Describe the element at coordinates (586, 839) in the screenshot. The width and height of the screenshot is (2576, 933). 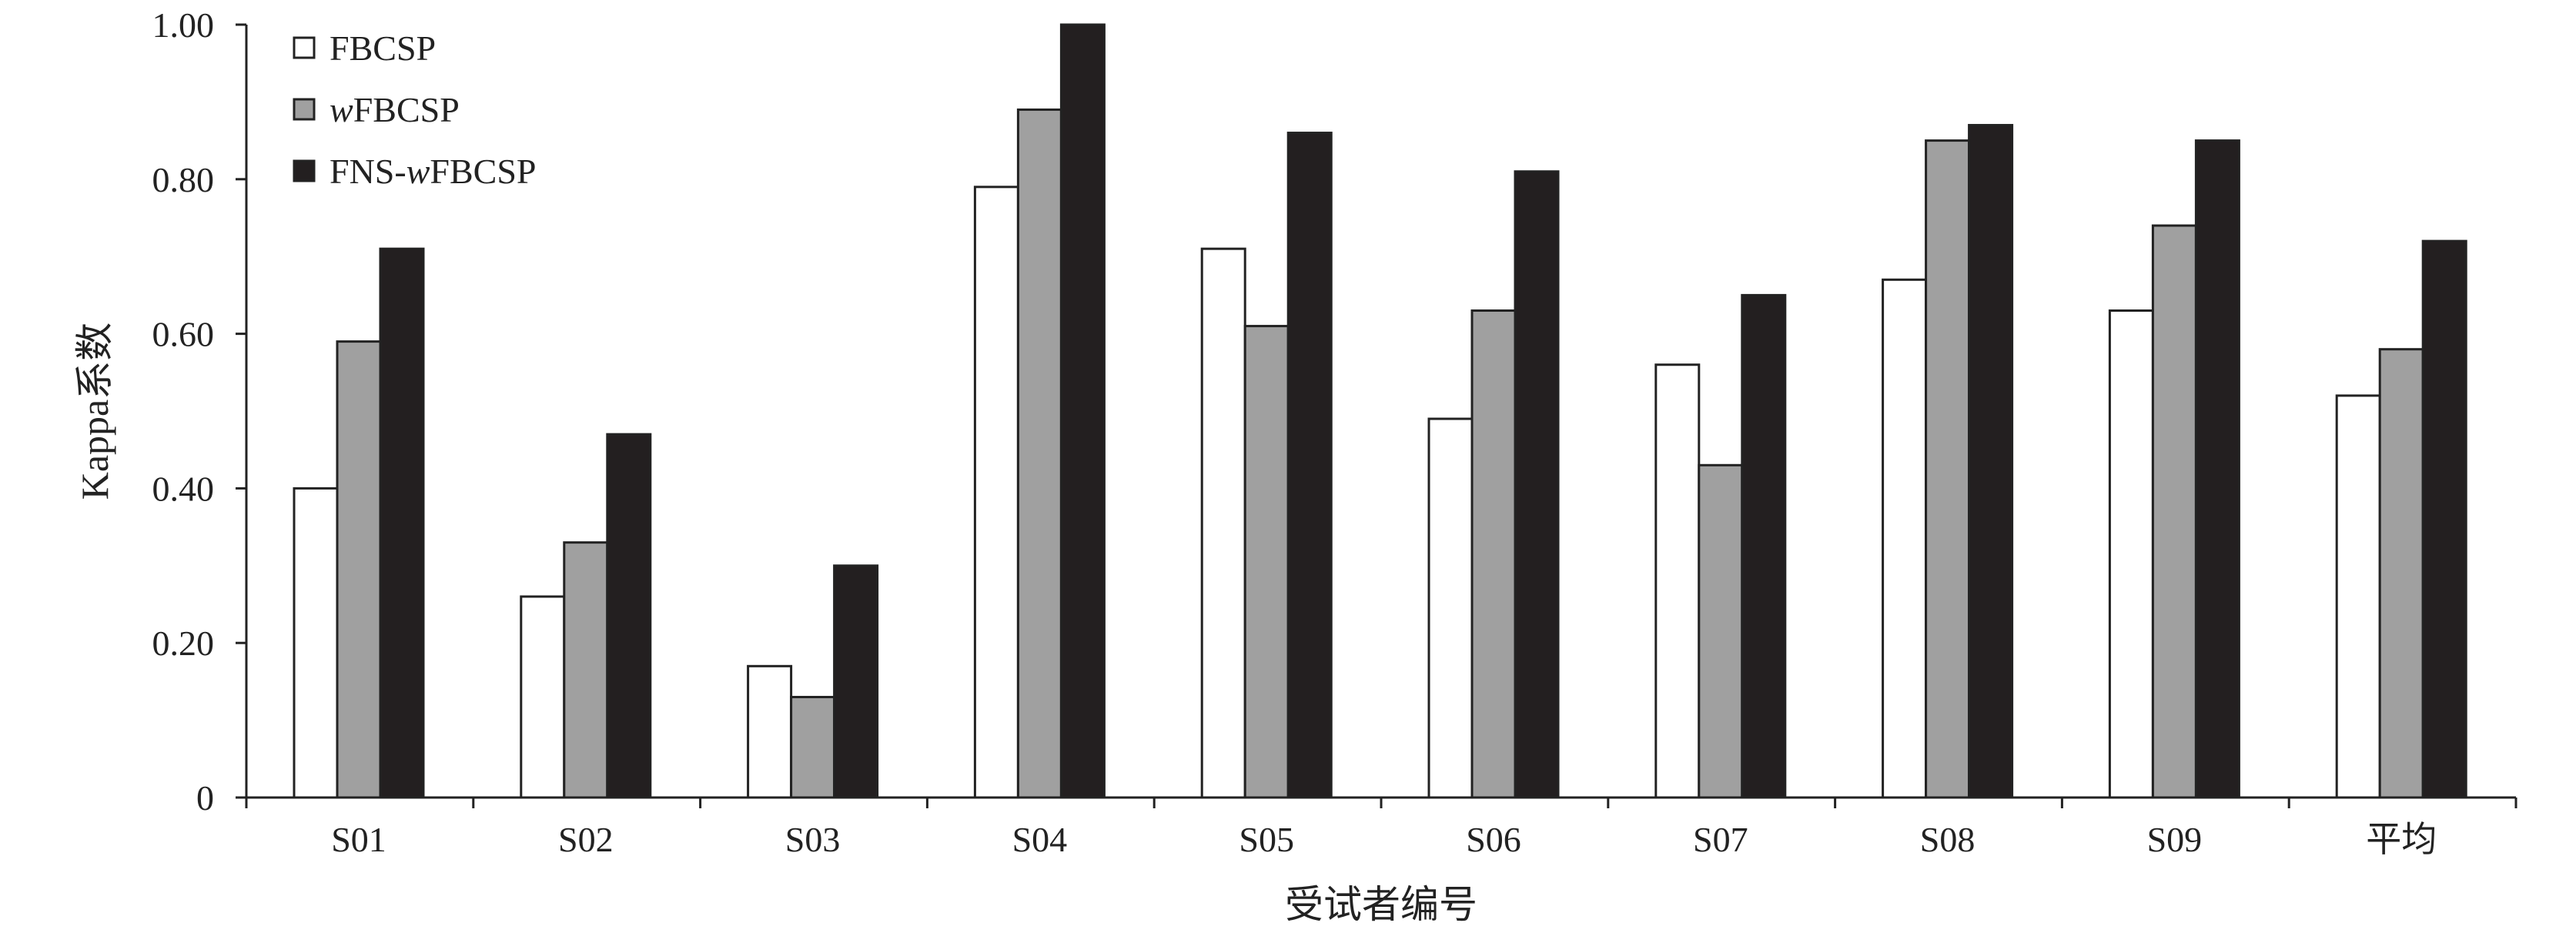
I see `x-tick-label: S02` at that location.